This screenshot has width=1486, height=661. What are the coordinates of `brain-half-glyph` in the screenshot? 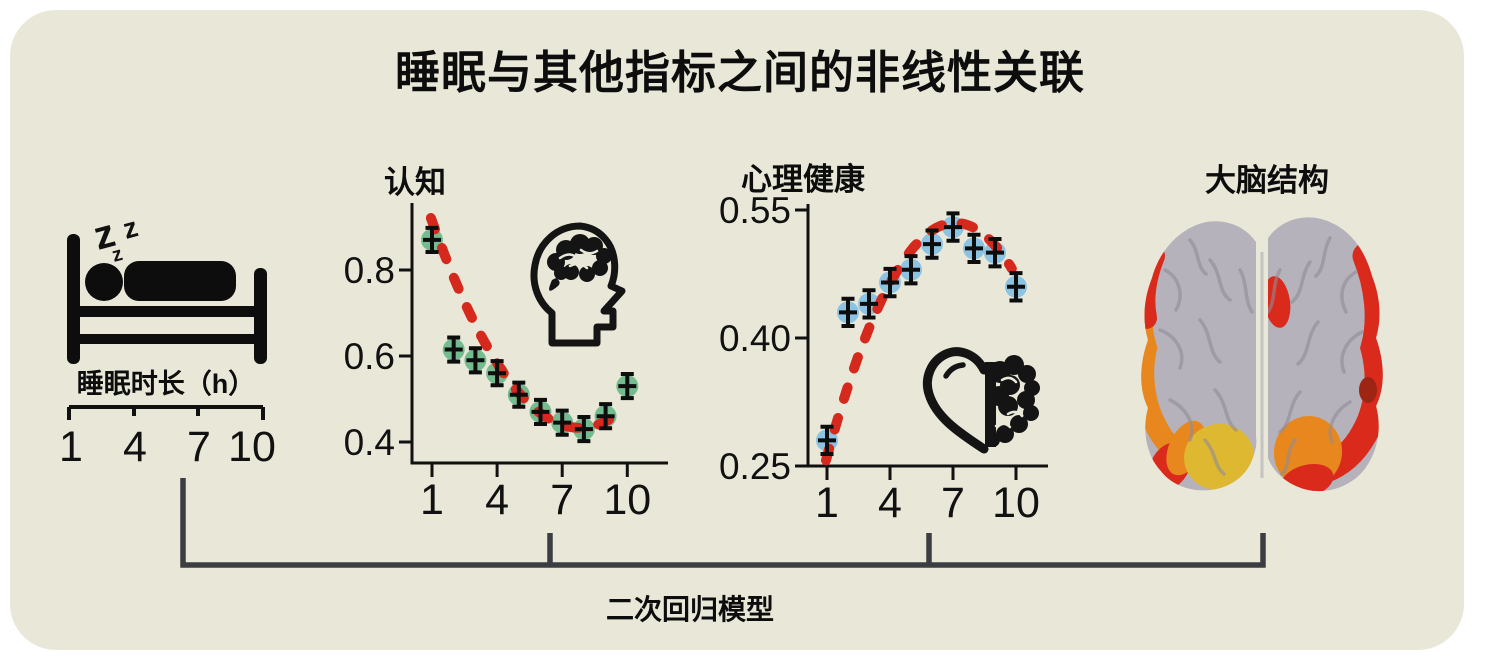 It's located at (1012, 401).